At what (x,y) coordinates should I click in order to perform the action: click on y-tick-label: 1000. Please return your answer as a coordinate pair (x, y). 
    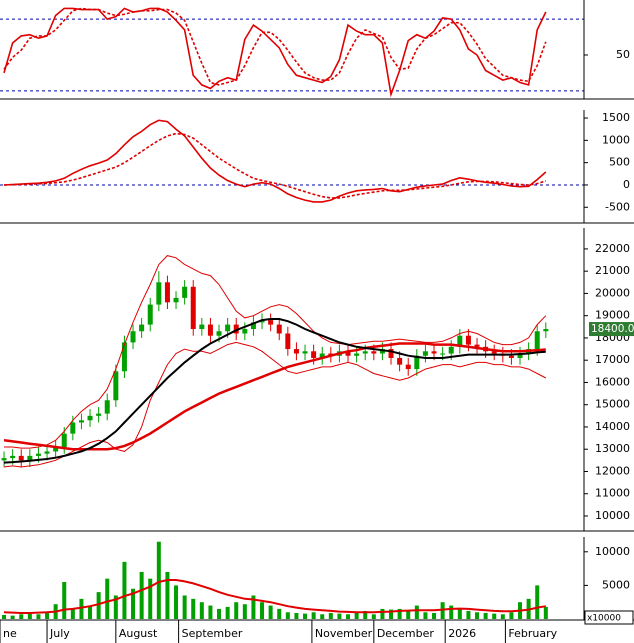
    Looking at the image, I should click on (616, 139).